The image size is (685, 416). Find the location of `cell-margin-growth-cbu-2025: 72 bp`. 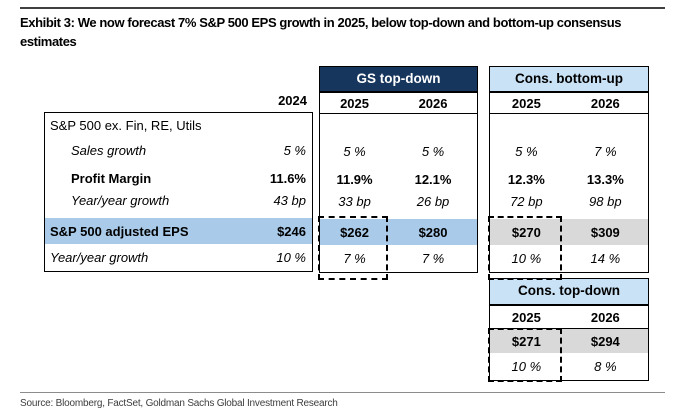

cell-margin-growth-cbu-2025: 72 bp is located at coordinates (526, 201).